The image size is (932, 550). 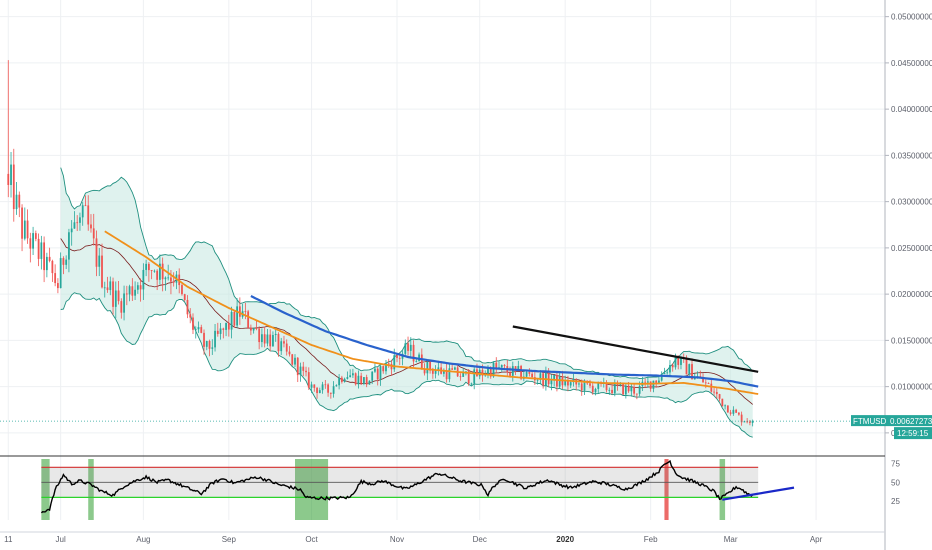 I want to click on countdown-badge, so click(x=913, y=433).